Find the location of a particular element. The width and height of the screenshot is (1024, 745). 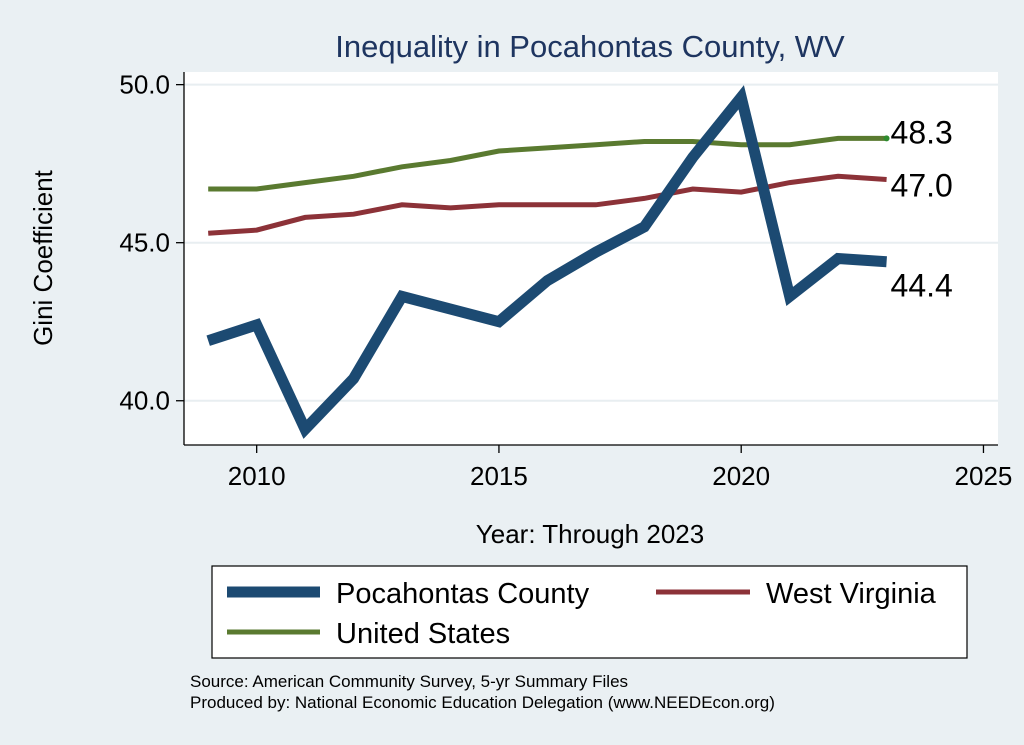

legend-item-united-states: United States is located at coordinates (368, 634).